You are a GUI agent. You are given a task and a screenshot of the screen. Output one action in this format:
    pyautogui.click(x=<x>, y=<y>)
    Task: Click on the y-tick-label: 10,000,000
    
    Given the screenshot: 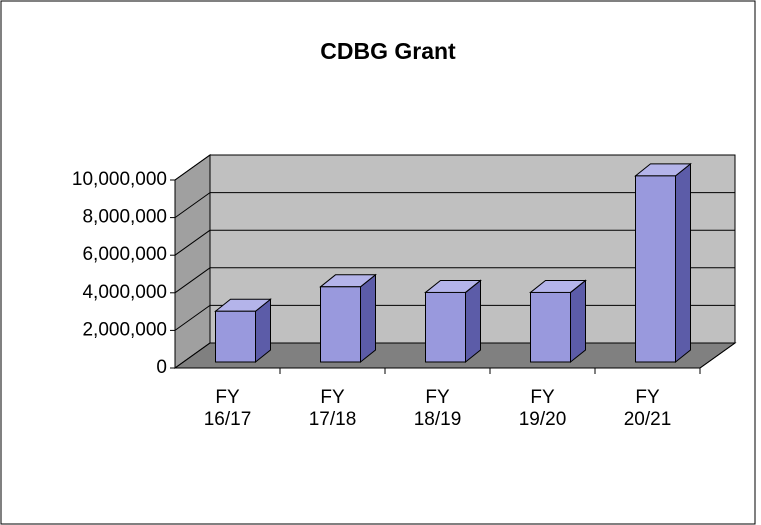 What is the action you would take?
    pyautogui.click(x=119, y=179)
    